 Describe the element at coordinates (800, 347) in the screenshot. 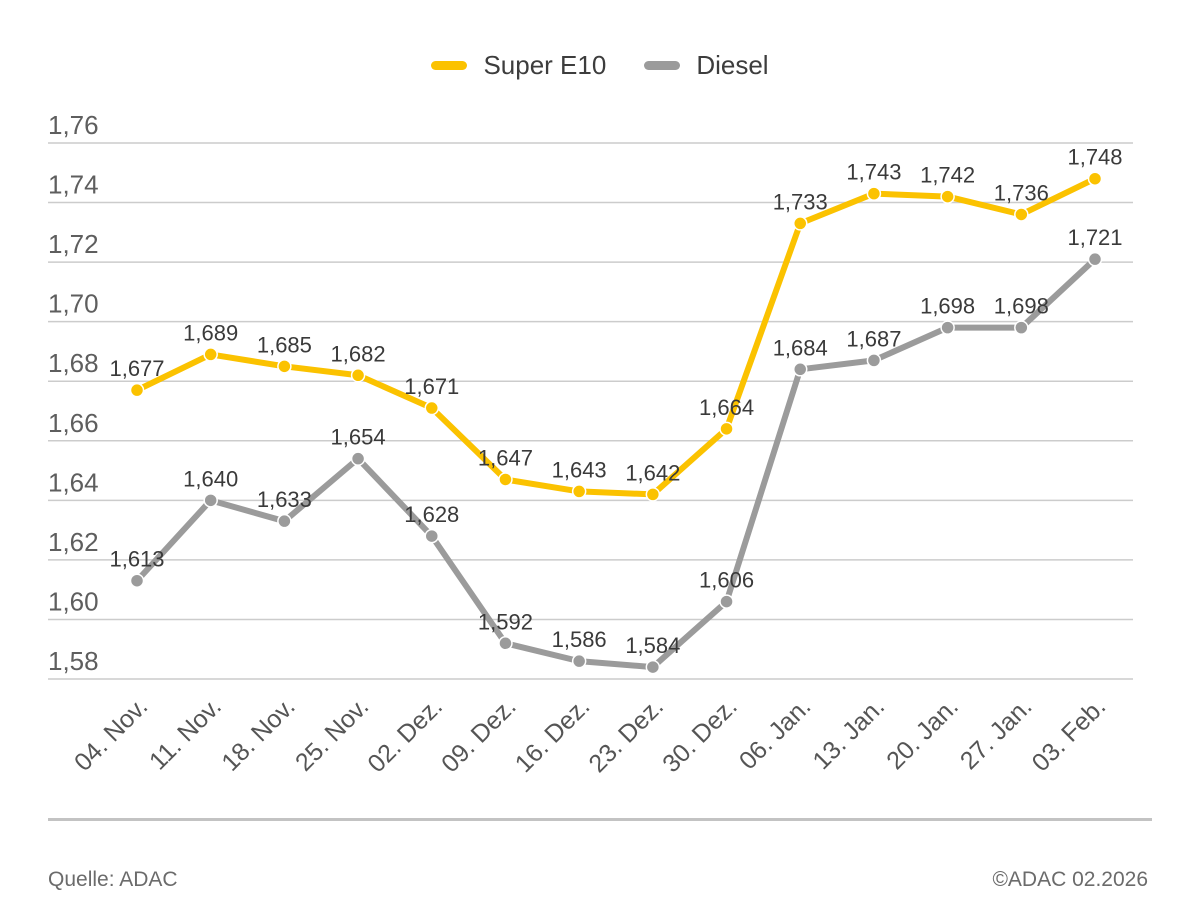

I see `data-label-diesel: 1,684` at that location.